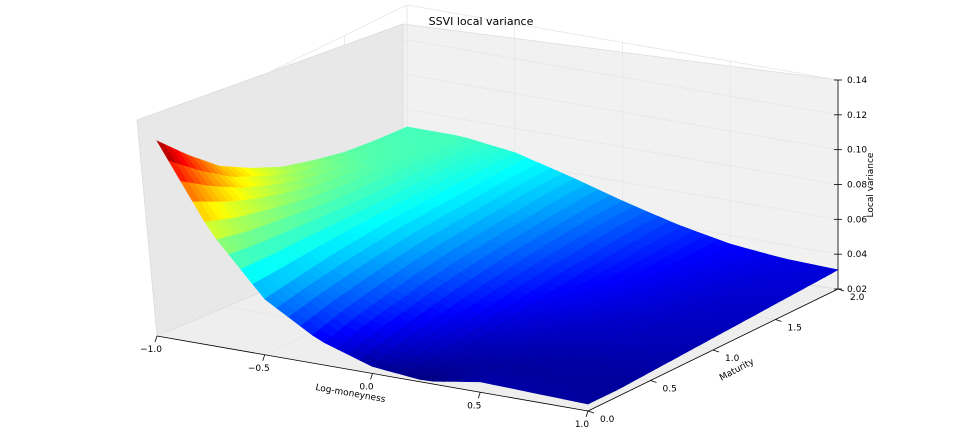  Describe the element at coordinates (857, 290) in the screenshot. I see `z-tick-label: 0.02` at that location.